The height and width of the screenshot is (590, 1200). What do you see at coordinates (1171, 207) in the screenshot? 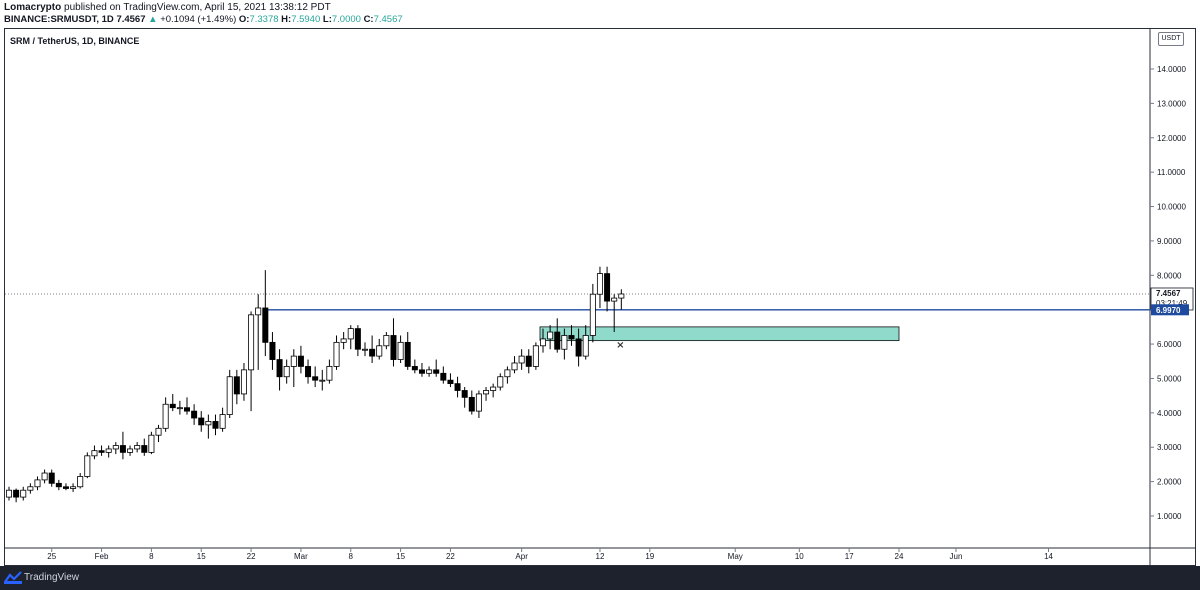
I see `y-tick-label: 10.0000` at bounding box center [1171, 207].